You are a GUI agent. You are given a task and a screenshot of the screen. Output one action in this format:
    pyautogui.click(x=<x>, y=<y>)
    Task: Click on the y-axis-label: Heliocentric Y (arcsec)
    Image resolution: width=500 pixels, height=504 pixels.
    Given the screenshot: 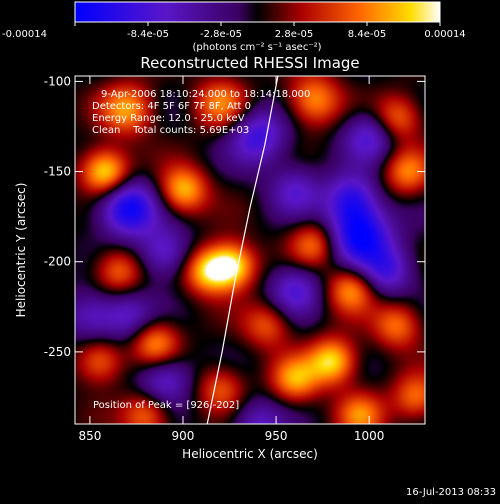 What is the action you would take?
    pyautogui.click(x=21, y=250)
    